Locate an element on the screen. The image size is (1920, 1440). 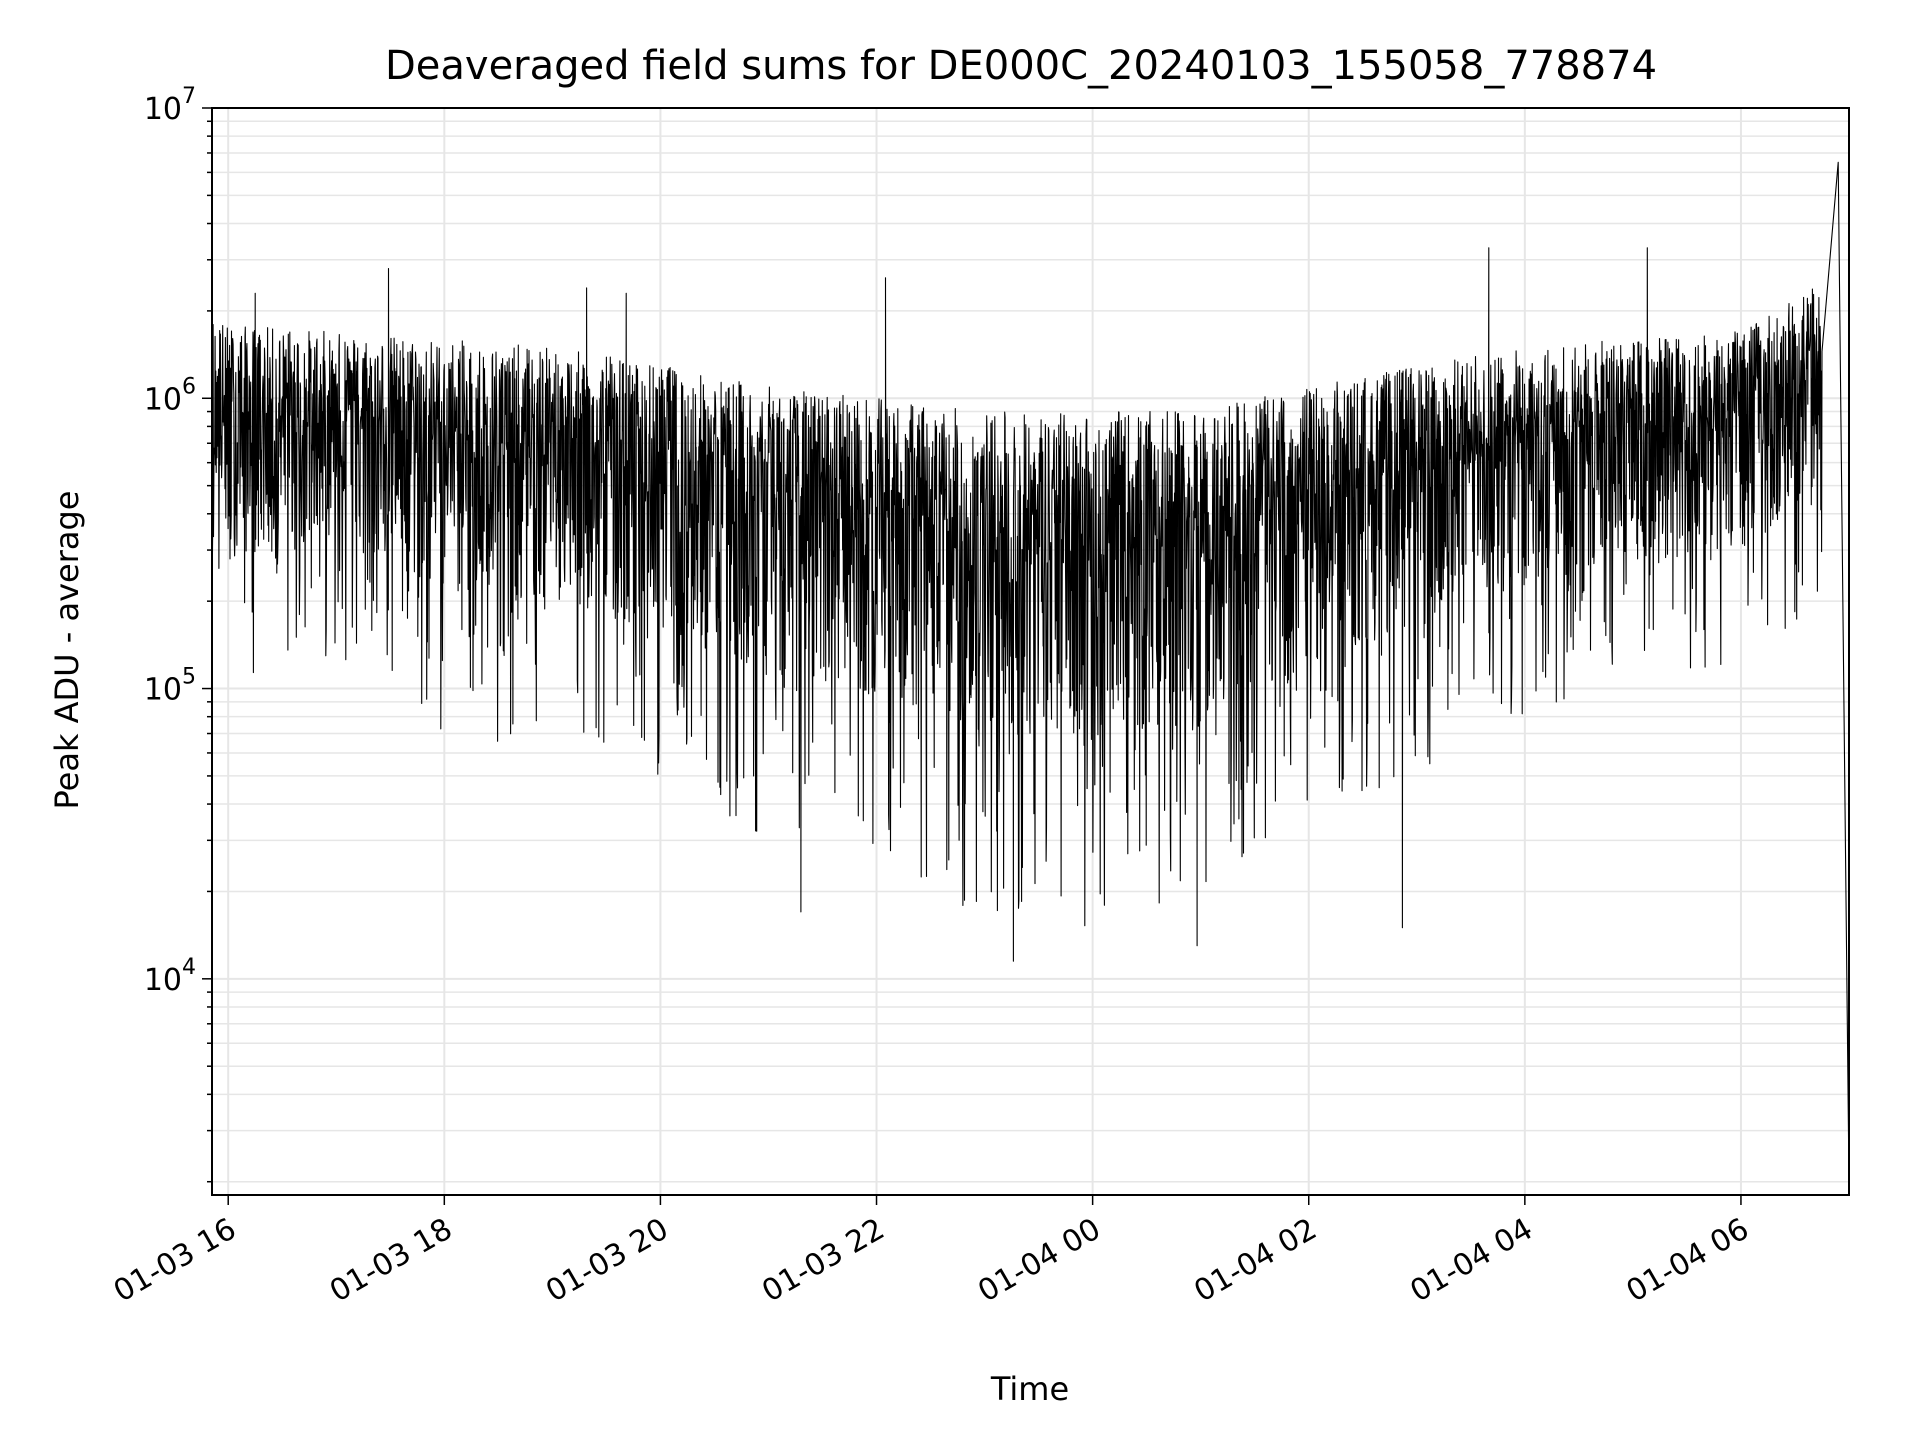
y-tick-label: 10⁷ is located at coordinates (170, 105).